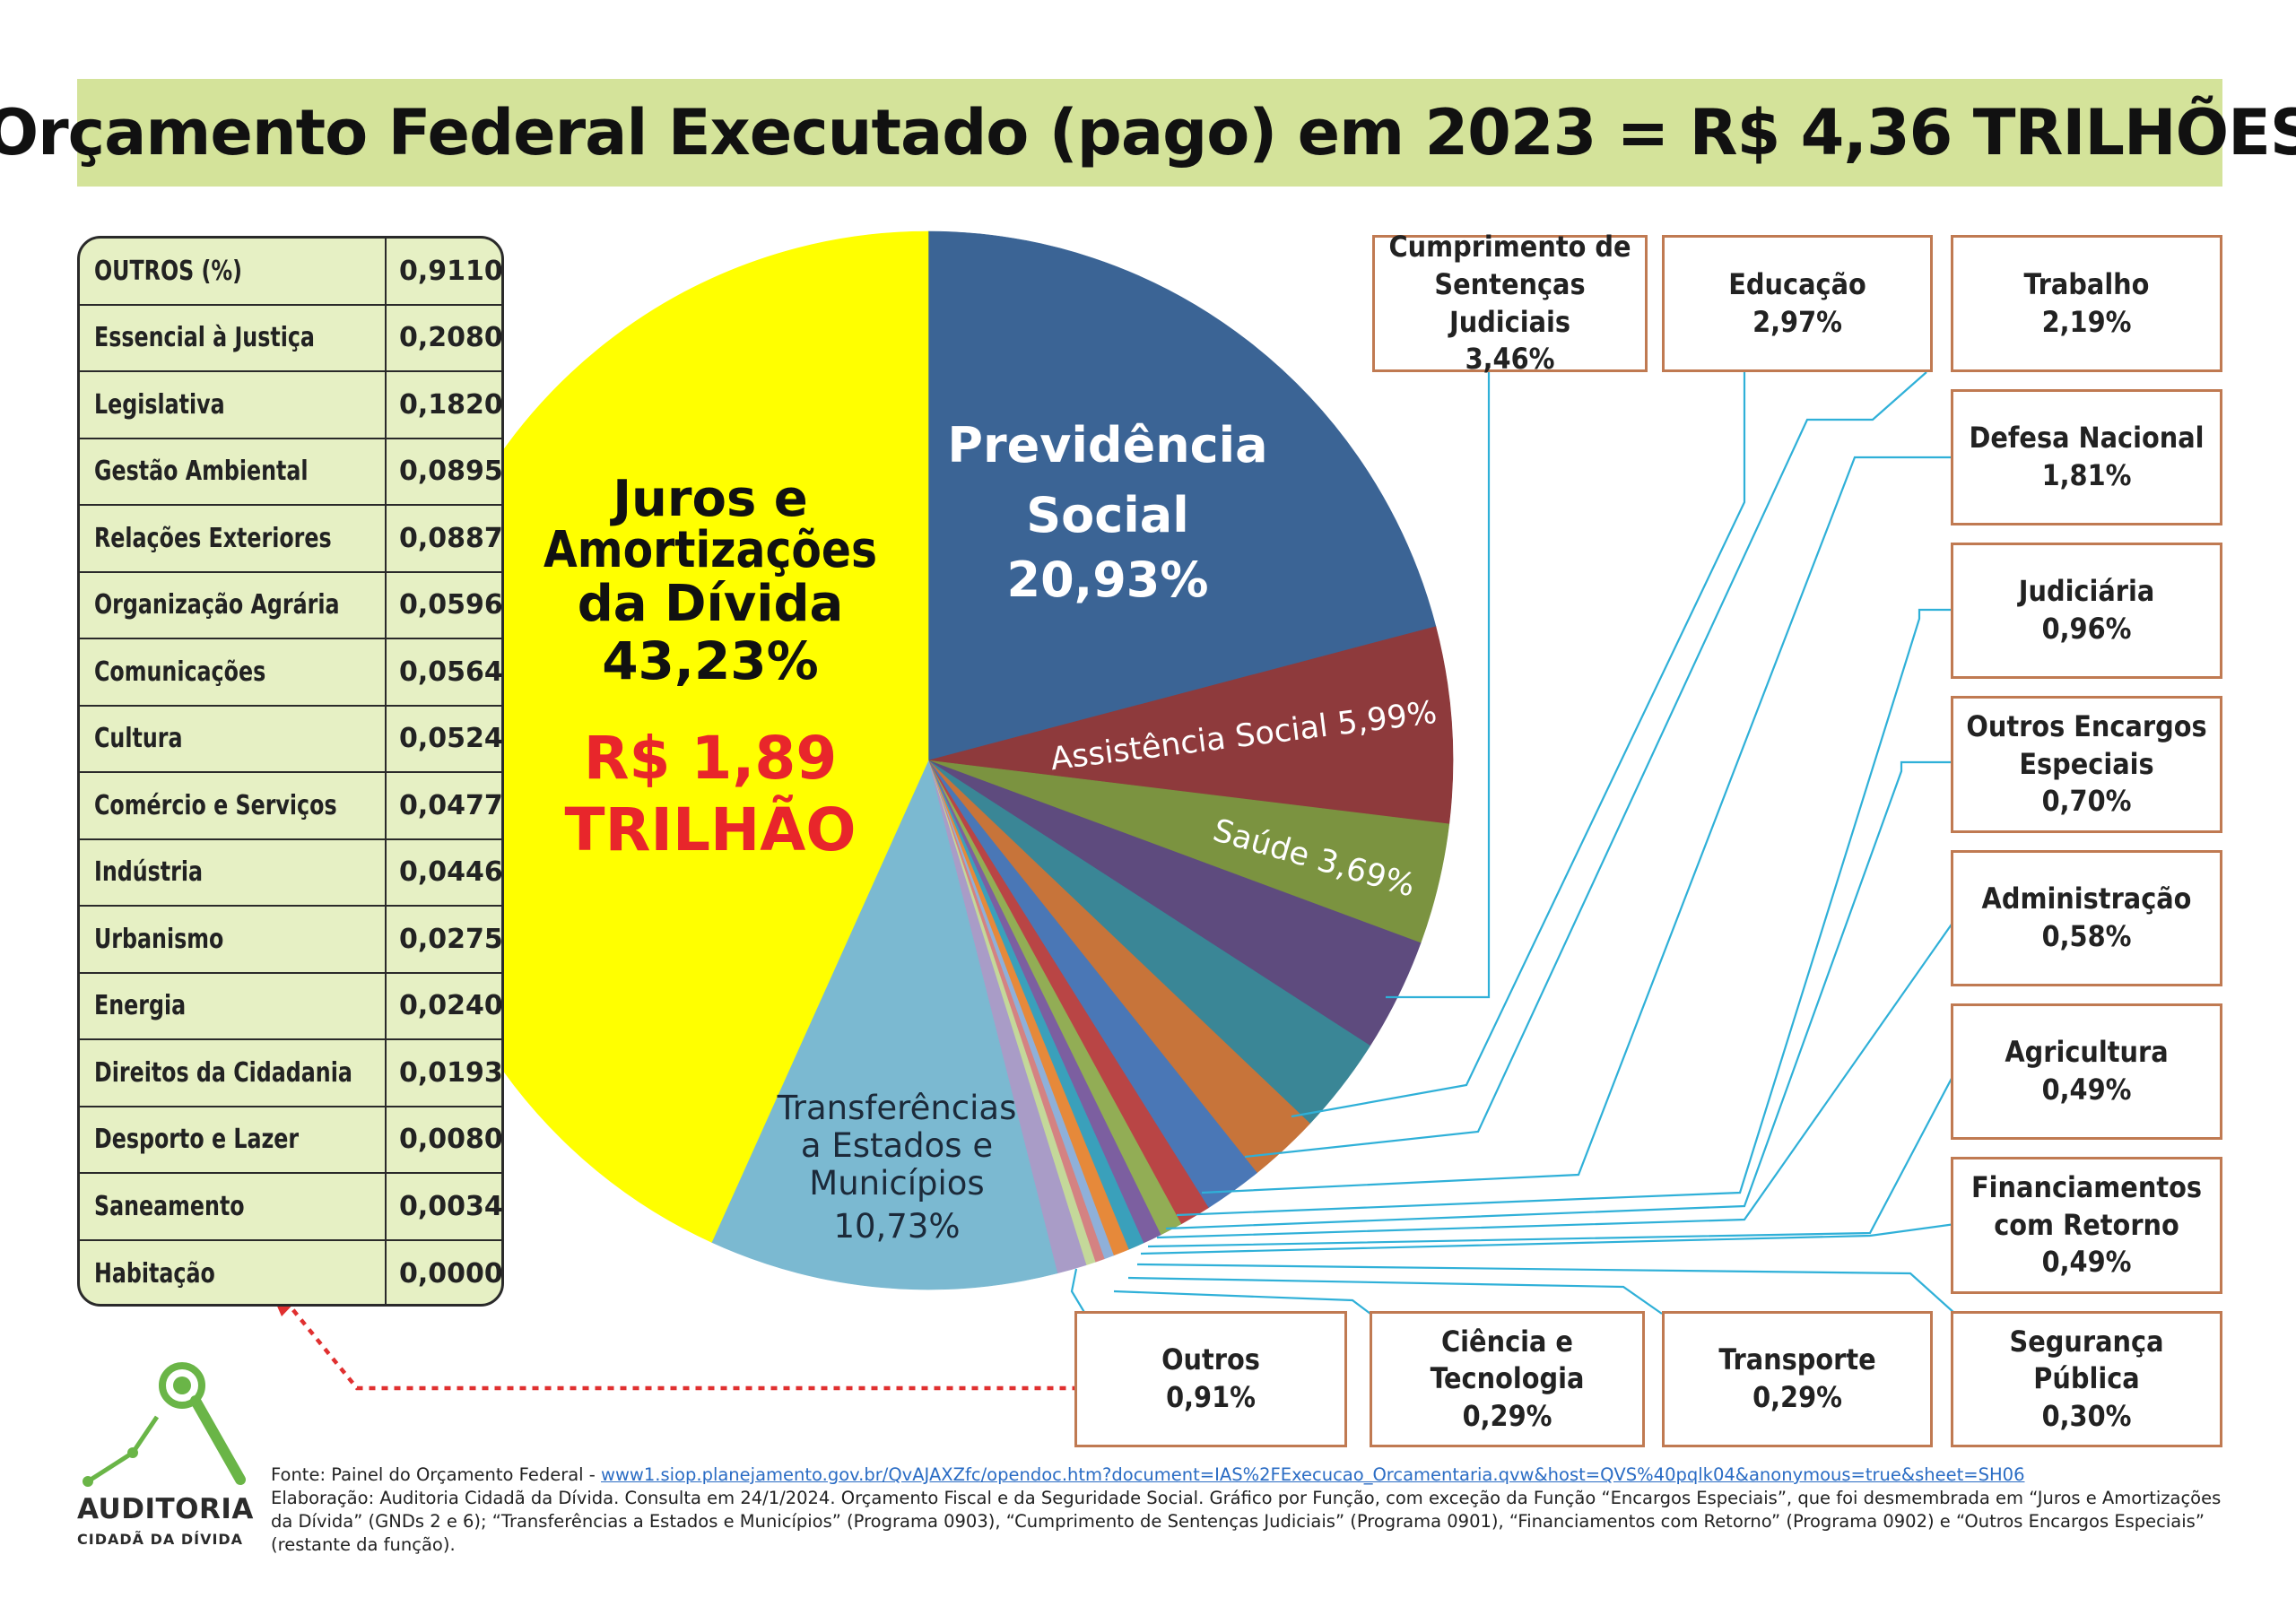 The width and height of the screenshot is (2296, 1624). I want to click on table-row-label: Saneamento, so click(169, 1206).